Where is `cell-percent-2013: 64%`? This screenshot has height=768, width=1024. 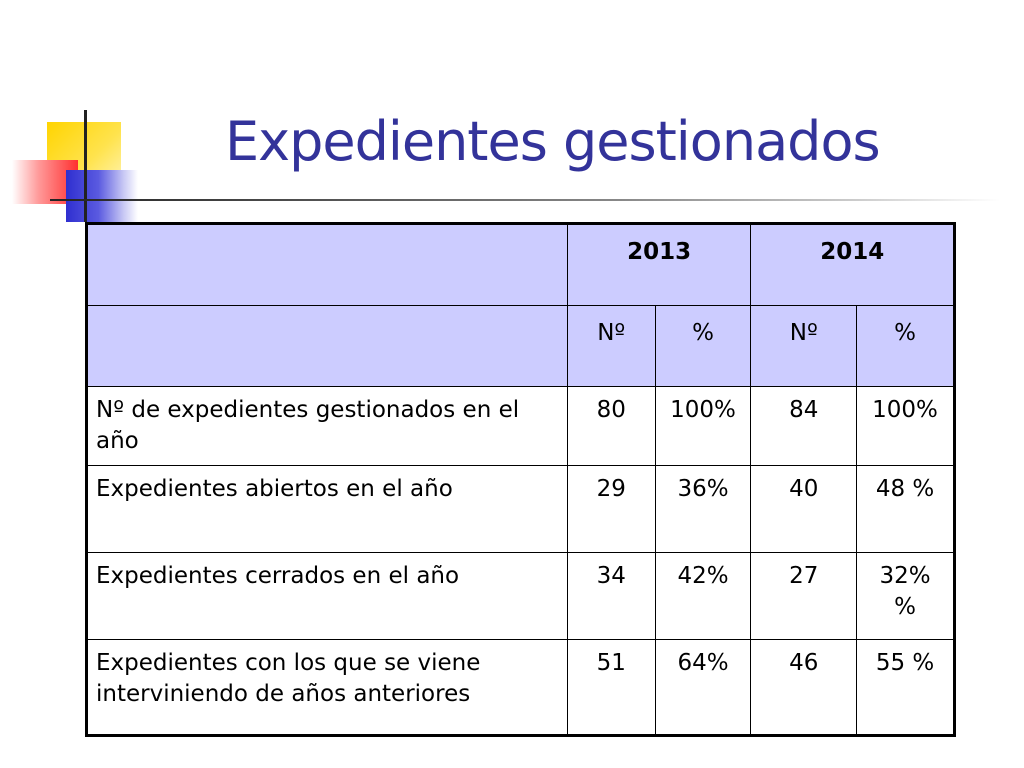 cell-percent-2013: 64% is located at coordinates (703, 688).